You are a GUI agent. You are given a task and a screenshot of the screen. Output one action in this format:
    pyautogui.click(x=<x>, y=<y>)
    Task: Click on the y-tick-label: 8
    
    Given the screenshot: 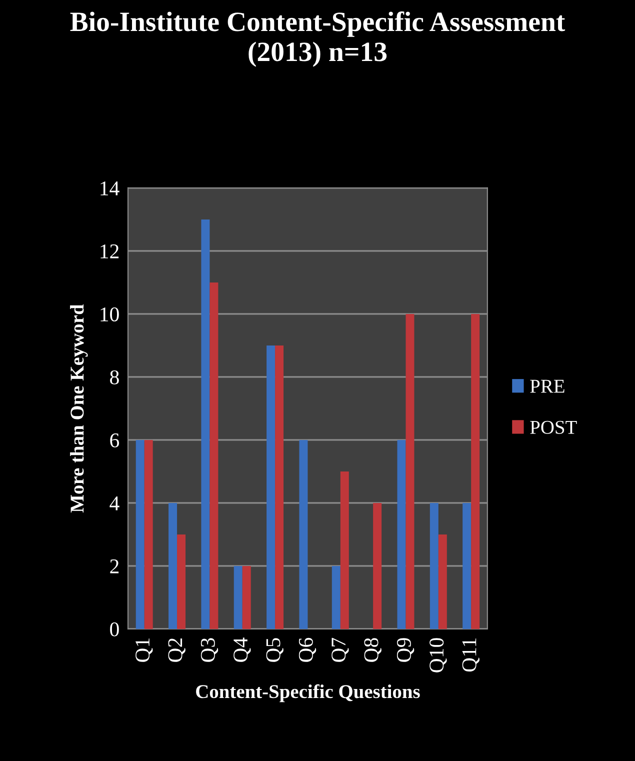 What is the action you would take?
    pyautogui.click(x=114, y=377)
    